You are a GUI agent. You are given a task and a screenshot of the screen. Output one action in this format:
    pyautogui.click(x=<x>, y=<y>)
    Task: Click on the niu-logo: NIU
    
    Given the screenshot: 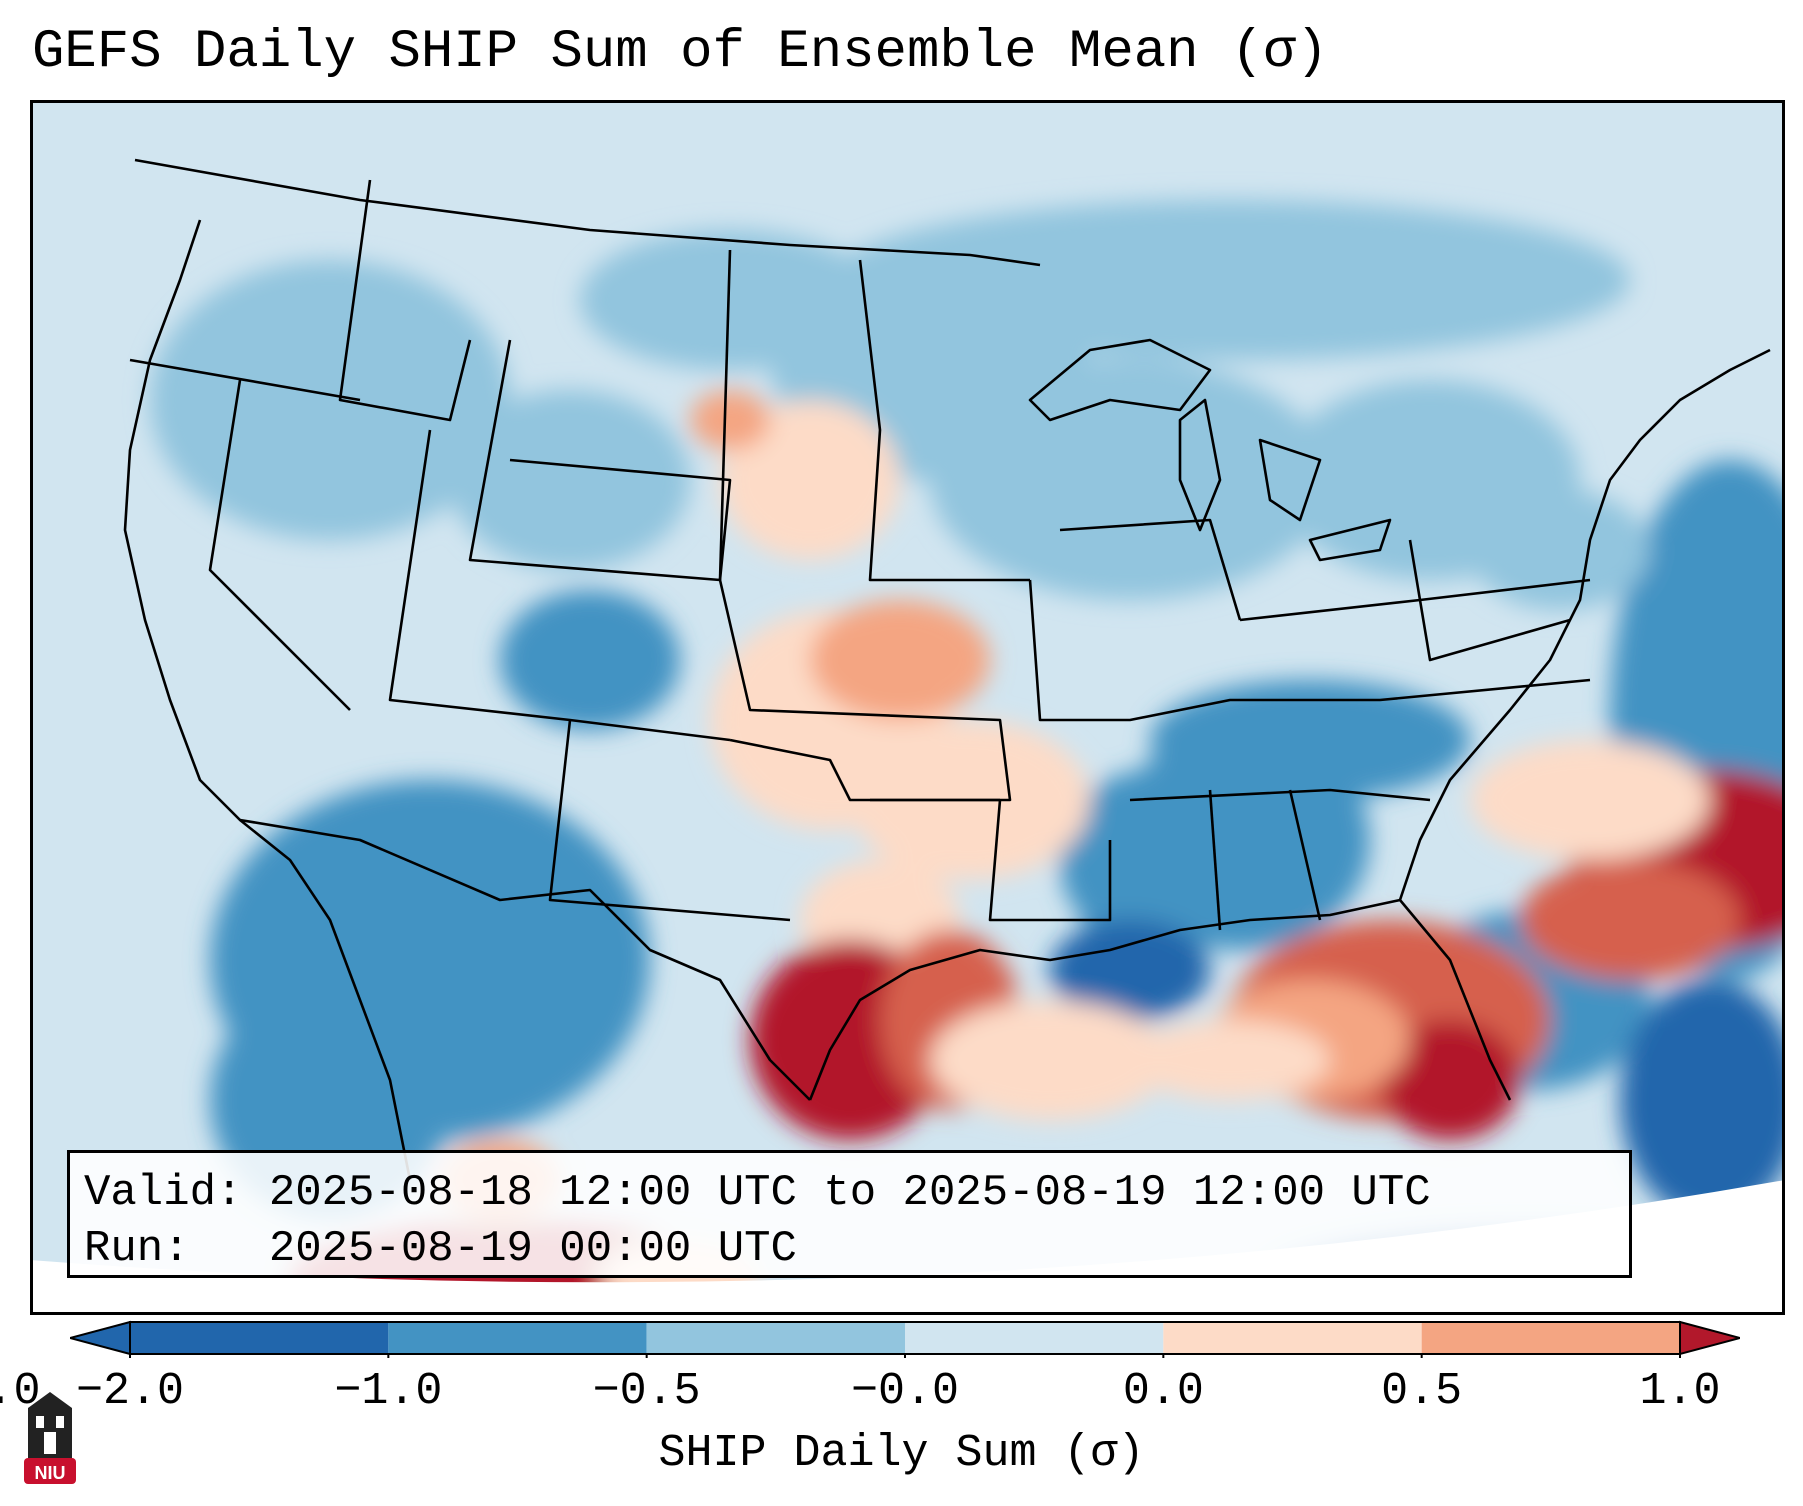 What is the action you would take?
    pyautogui.click(x=50, y=1438)
    